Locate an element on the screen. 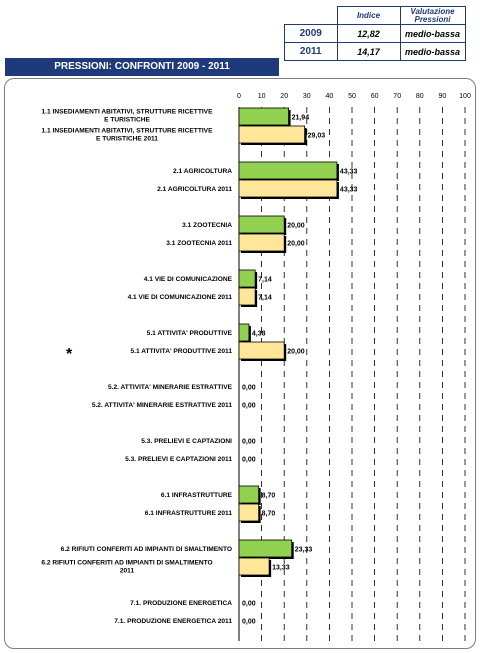 This screenshot has height=653, width=480. category-label: 4.1 VIE DI COMUNICAZIONE is located at coordinates (188, 279).